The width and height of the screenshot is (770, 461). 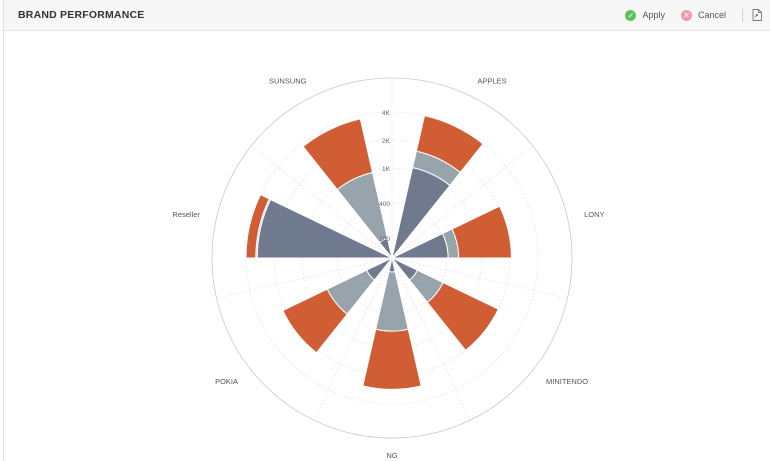 I want to click on category-label: NG, so click(x=391, y=455).